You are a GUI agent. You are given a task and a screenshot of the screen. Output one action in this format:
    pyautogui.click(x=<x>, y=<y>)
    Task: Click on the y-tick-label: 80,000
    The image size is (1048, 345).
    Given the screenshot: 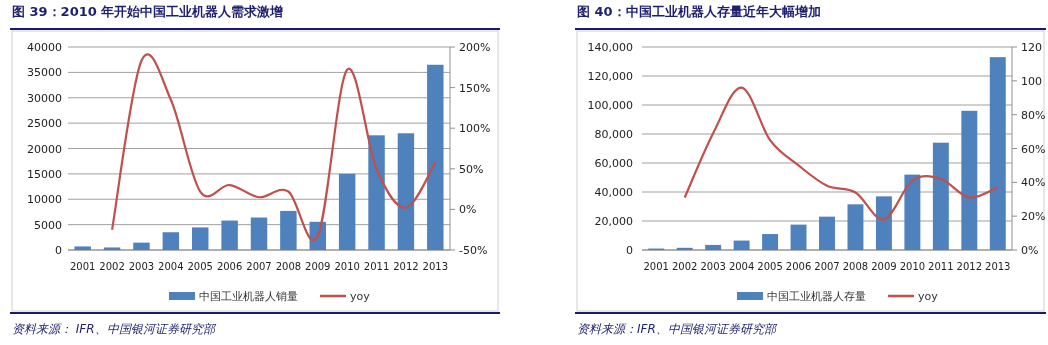 What is the action you would take?
    pyautogui.click(x=613, y=134)
    